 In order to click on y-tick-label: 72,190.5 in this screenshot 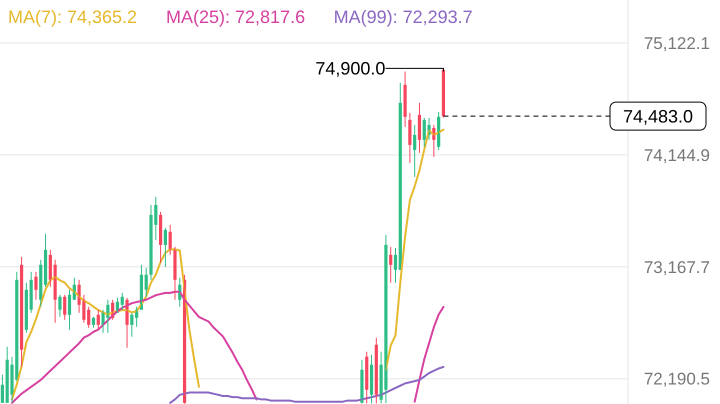, I will do `click(677, 379)`.